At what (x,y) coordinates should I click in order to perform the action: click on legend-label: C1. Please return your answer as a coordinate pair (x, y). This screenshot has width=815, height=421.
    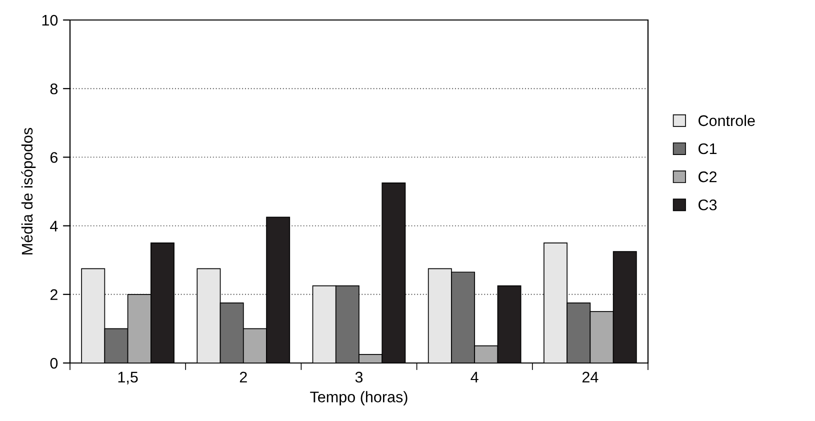
    Looking at the image, I should click on (707, 148).